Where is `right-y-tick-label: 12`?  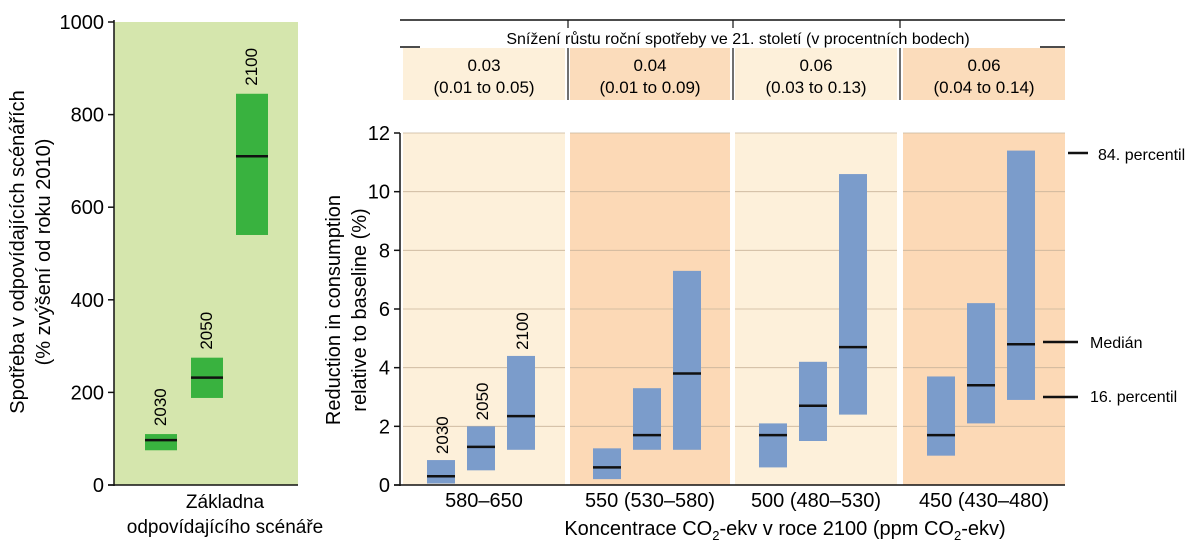
right-y-tick-label: 12 is located at coordinates (379, 134).